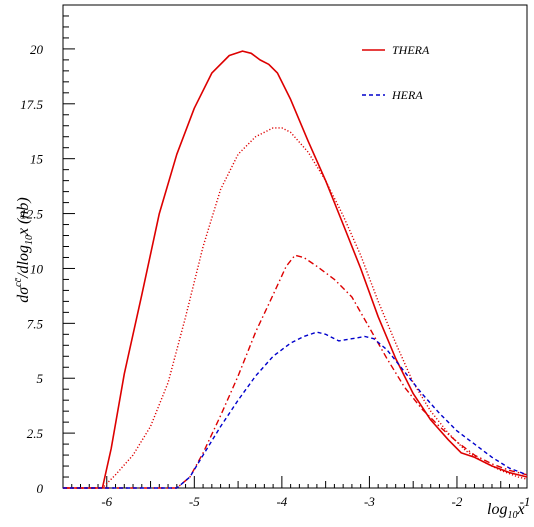  I want to click on y-axis-title-part-1: dσ, so click(23, 294).